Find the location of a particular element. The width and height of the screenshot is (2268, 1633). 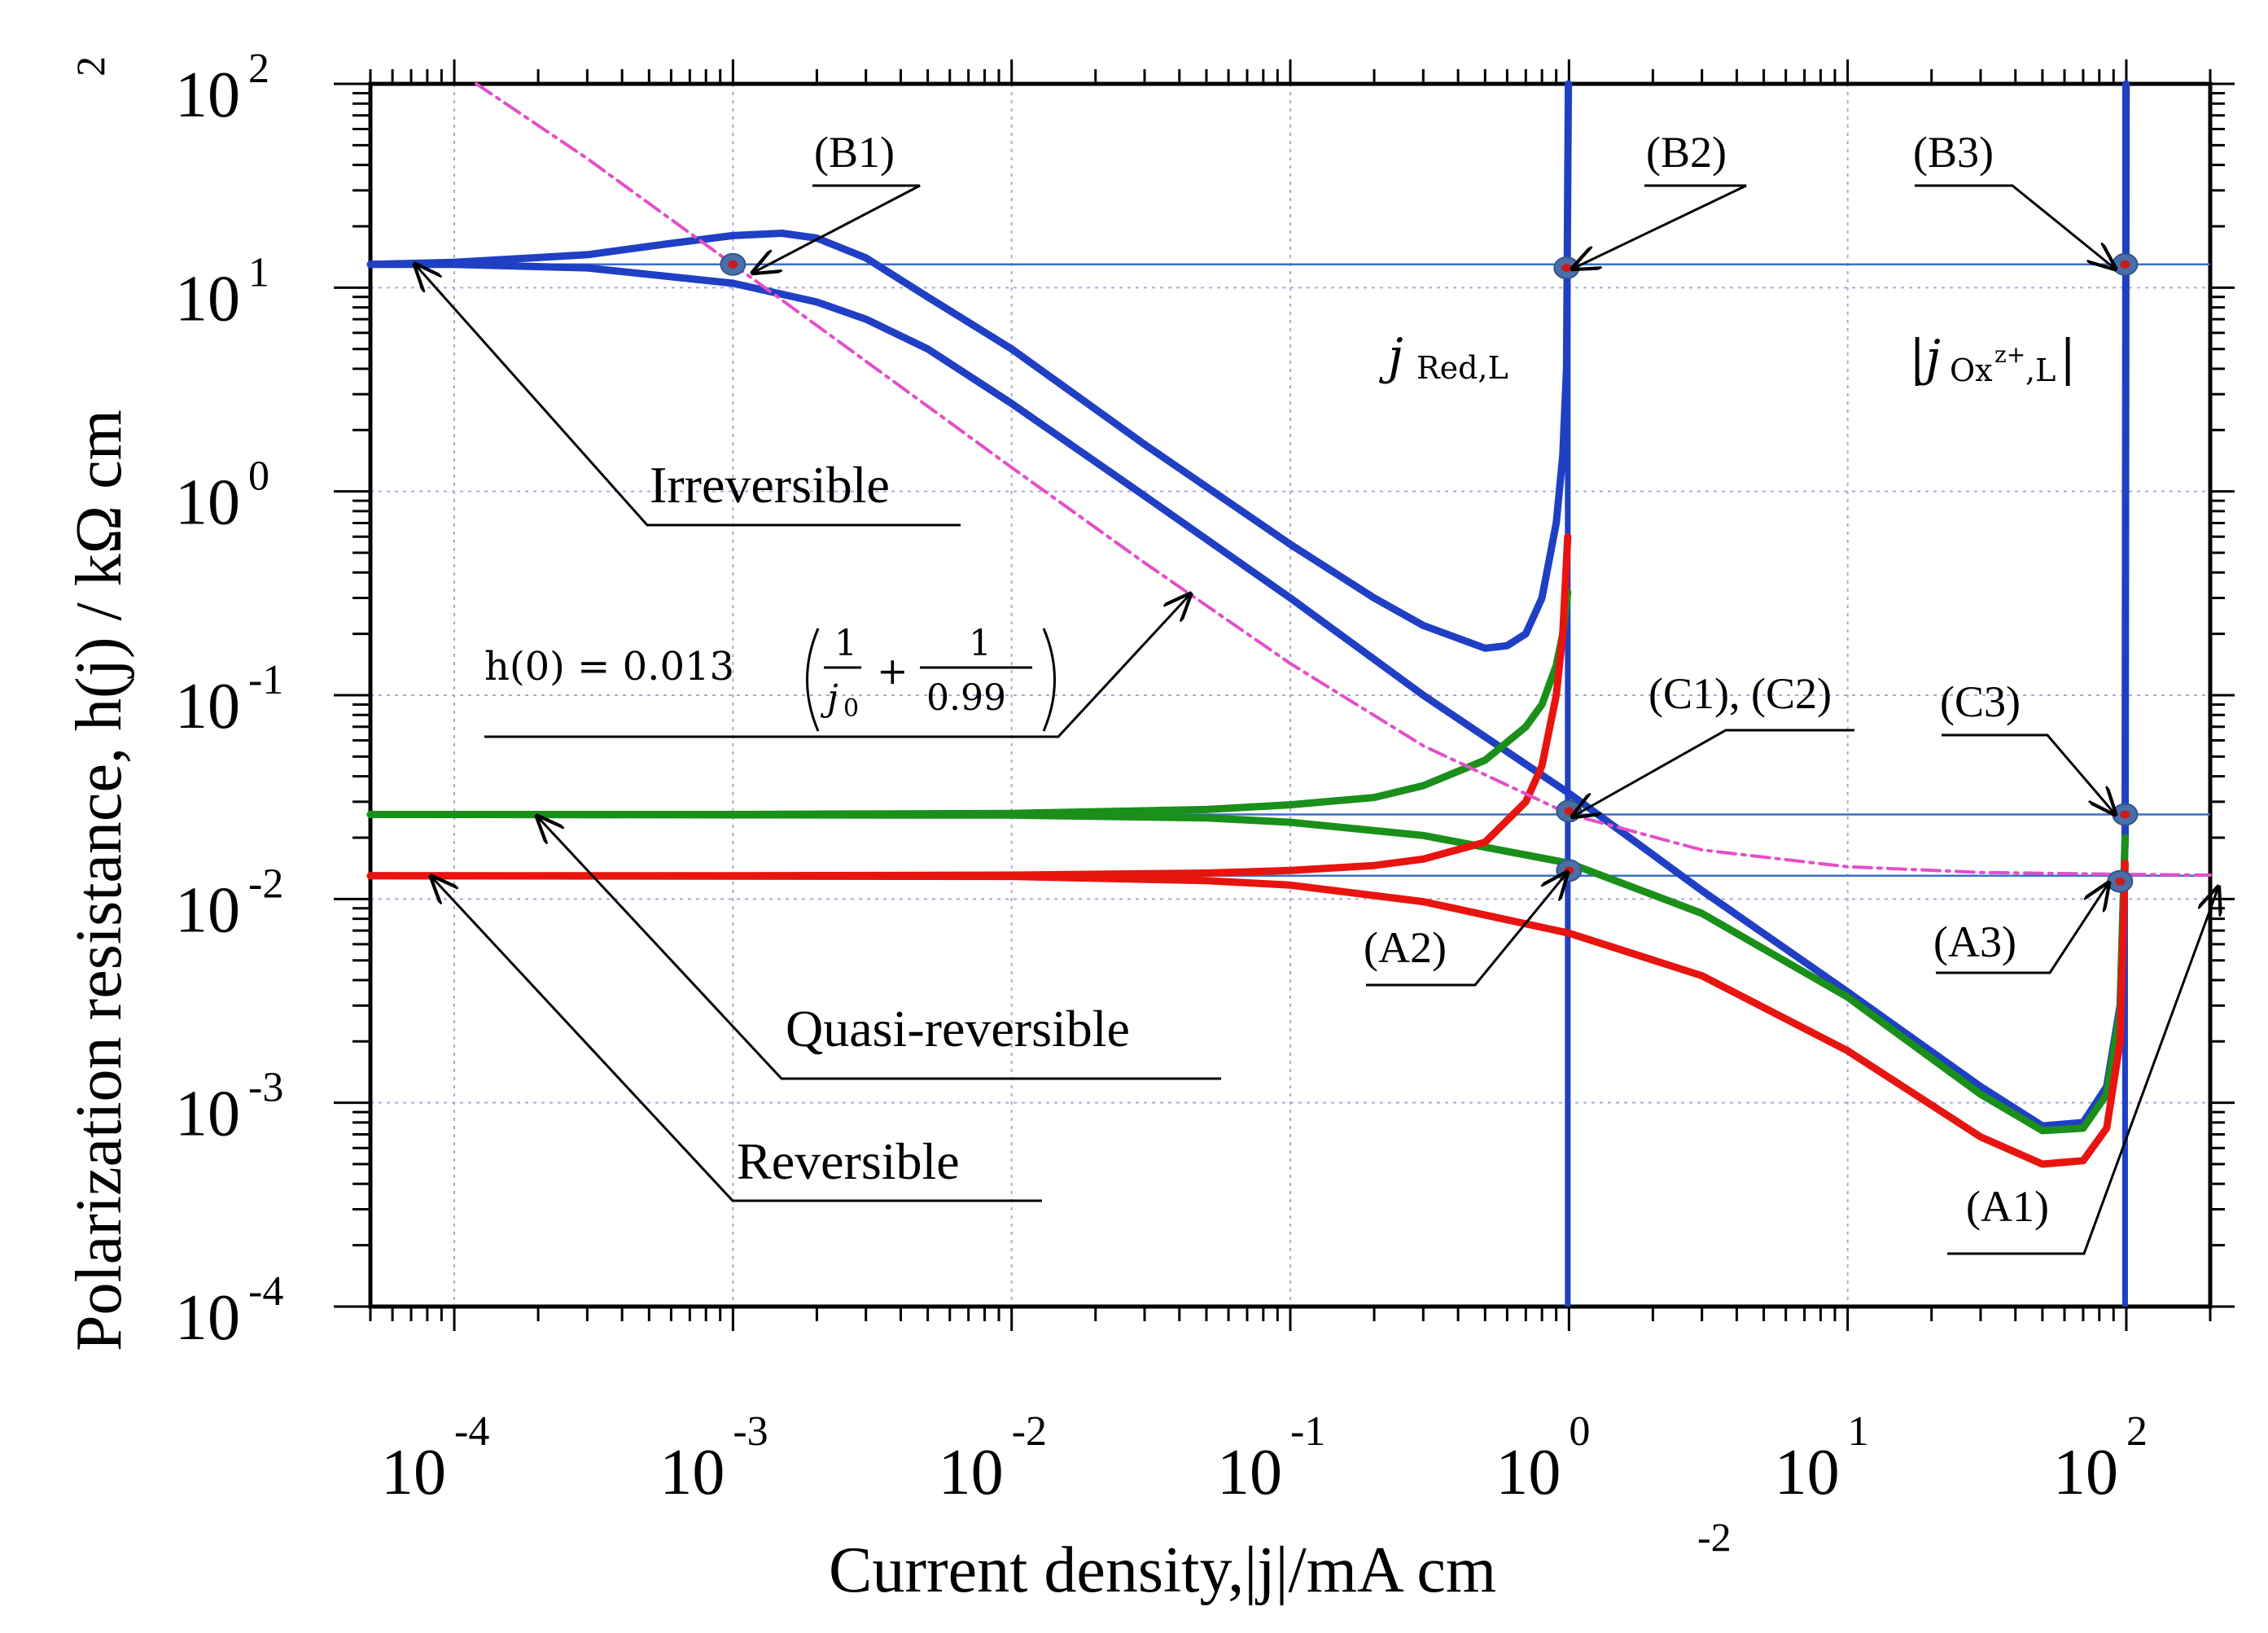

x-axis-title: Current density,|j|/mA cm -2 is located at coordinates (1280, 1560).